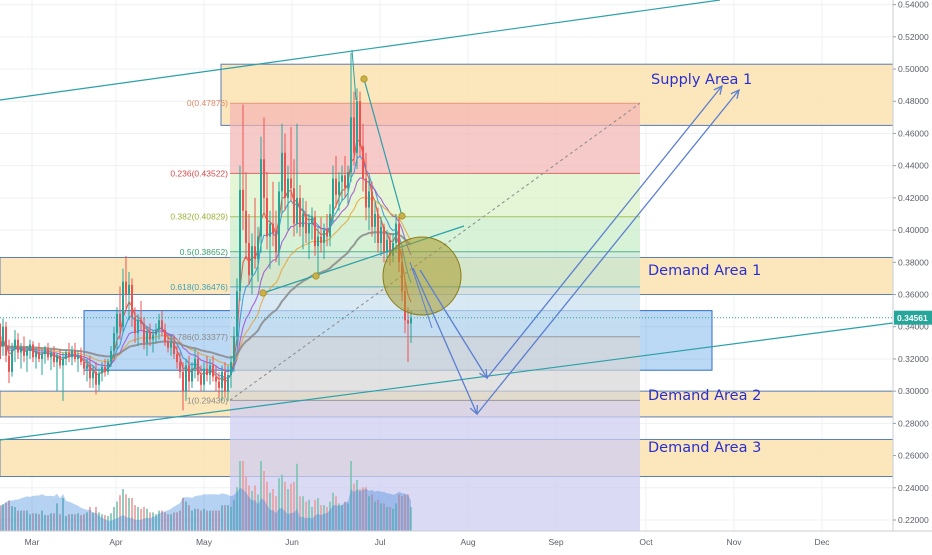  Describe the element at coordinates (701, 80) in the screenshot. I see `zone-label: Supply Area 1` at that location.